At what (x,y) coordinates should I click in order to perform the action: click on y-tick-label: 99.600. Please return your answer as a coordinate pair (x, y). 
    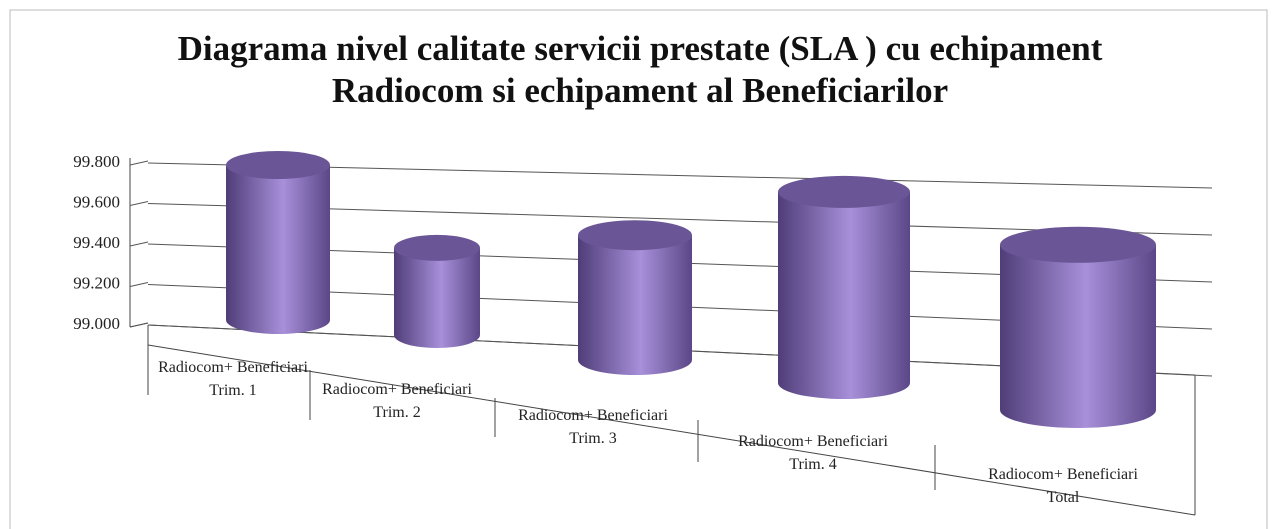
    Looking at the image, I should click on (96, 201).